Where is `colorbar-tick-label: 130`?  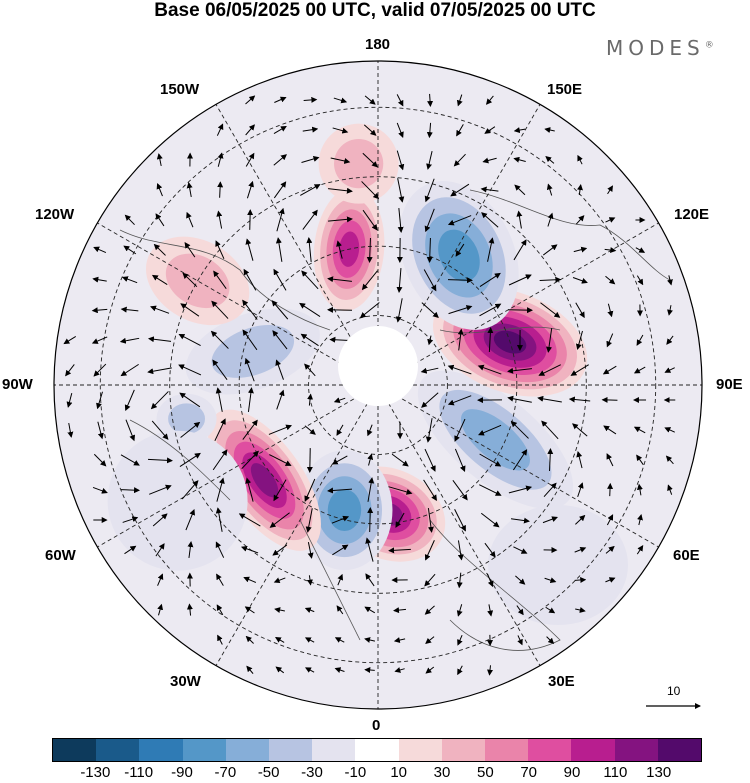
colorbar-tick-label: 130 is located at coordinates (659, 772).